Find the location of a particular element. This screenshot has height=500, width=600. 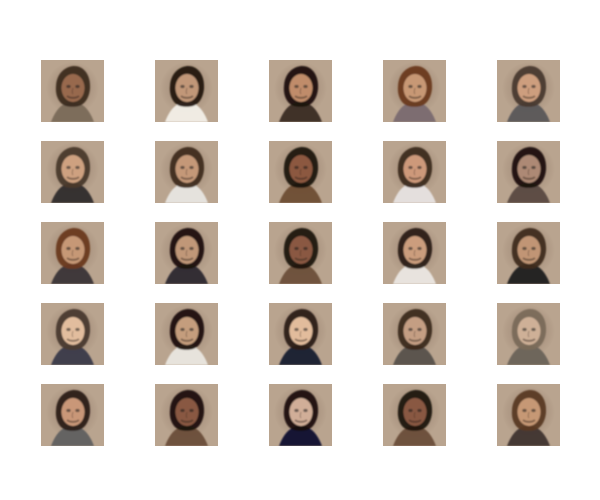

face-tile-r4-c3 is located at coordinates (300, 334).